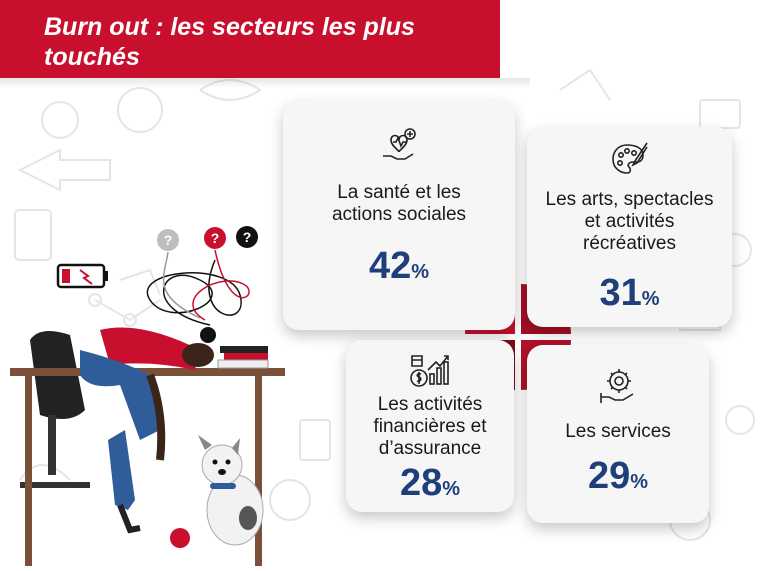 Image resolution: width=765 pixels, height=571 pixels. I want to click on card-services-value: 29%, so click(618, 476).